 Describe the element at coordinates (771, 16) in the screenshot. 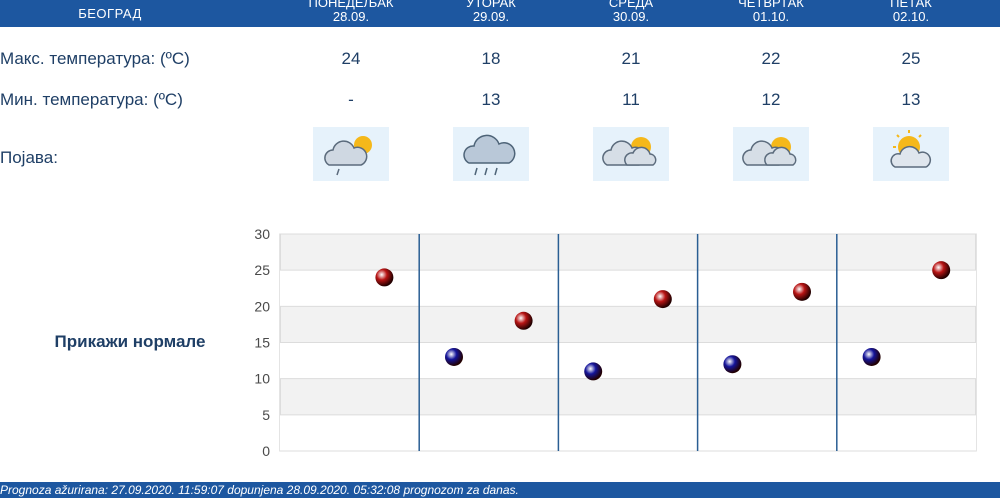

I see `day-date: 01.10.` at that location.